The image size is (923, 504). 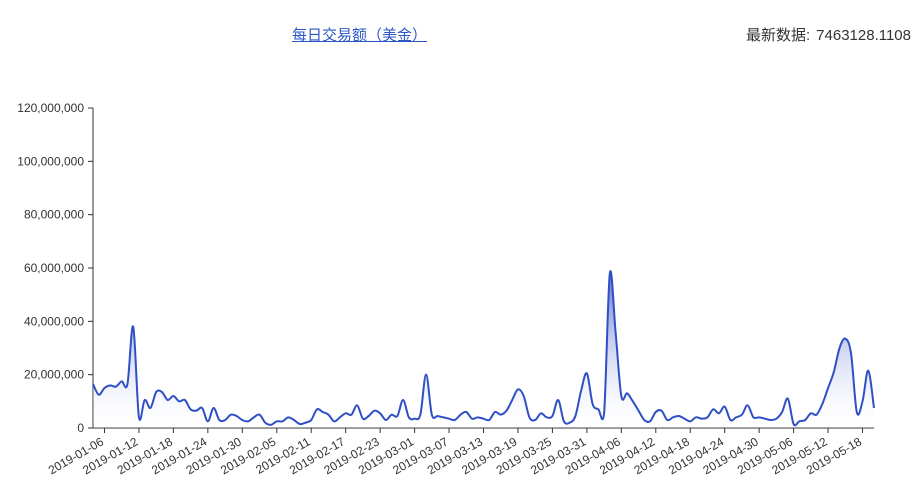 I want to click on latest-data: 最新数据: 7463128.1108, so click(x=828, y=34).